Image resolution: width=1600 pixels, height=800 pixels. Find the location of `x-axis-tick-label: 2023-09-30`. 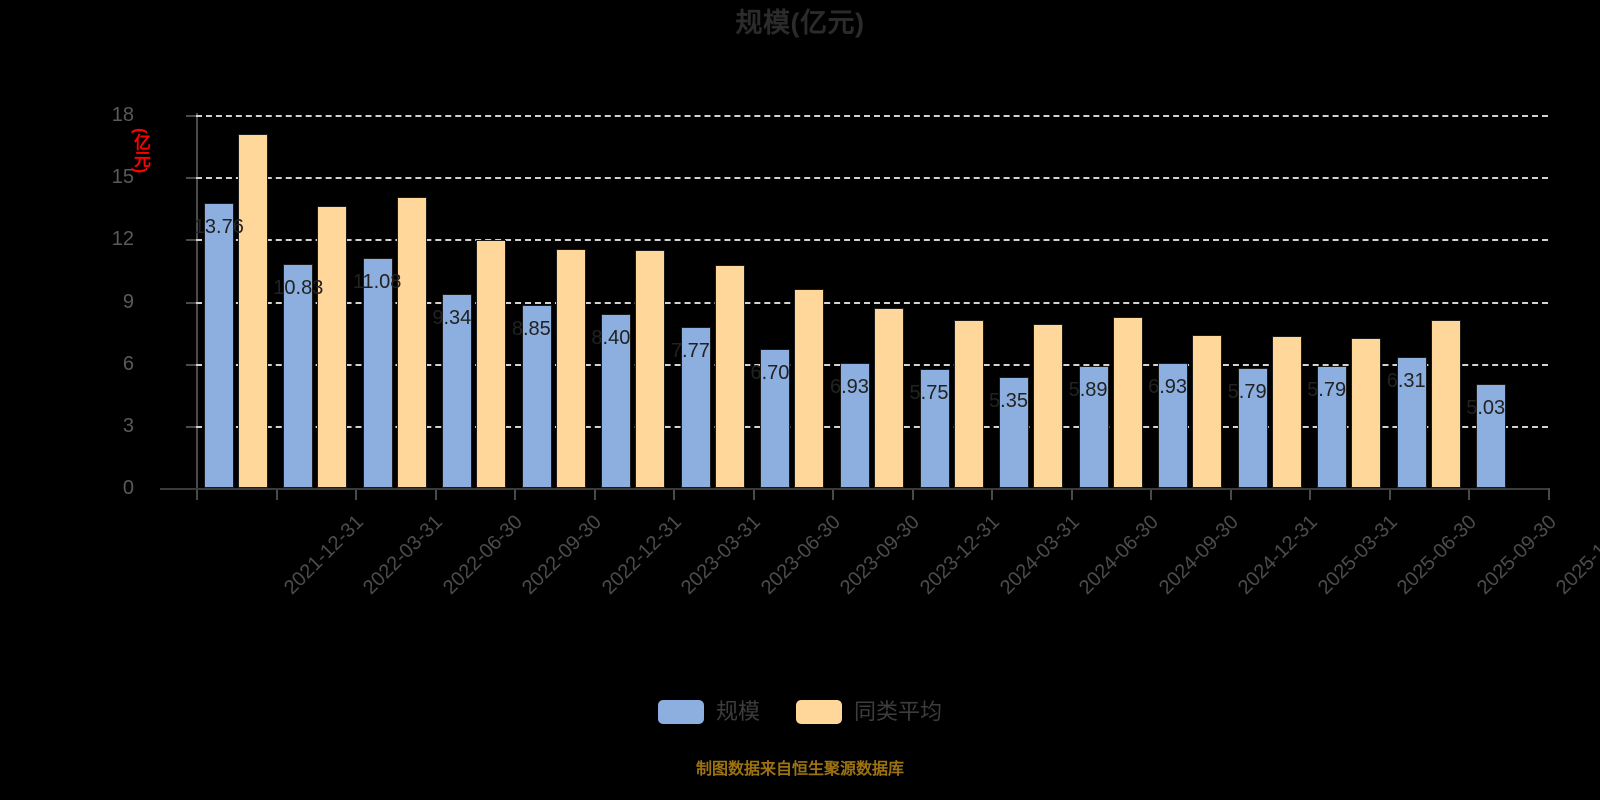

x-axis-tick-label: 2023-09-30 is located at coordinates (880, 555).